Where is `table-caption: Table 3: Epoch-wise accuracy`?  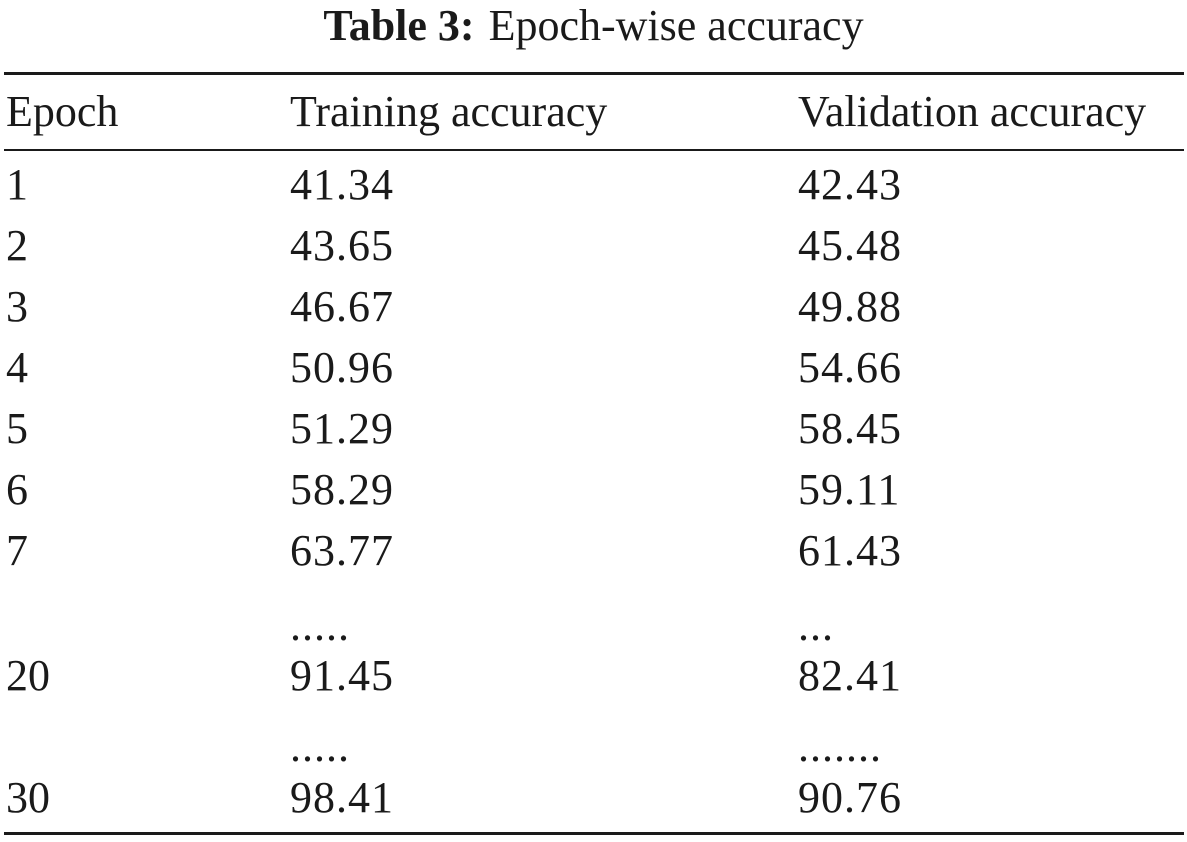
table-caption: Table 3: Epoch-wise accuracy is located at coordinates (593, 29).